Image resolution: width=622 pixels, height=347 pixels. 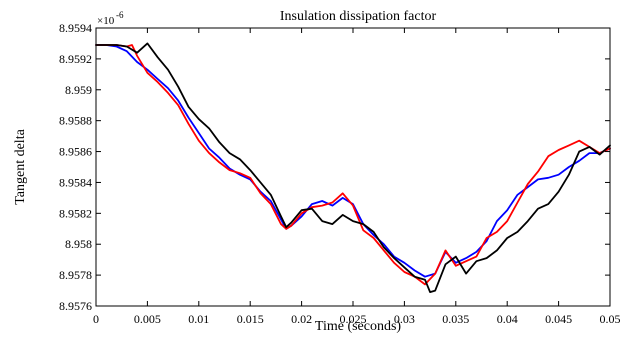 I want to click on y-axis-label: Tangent delta, so click(x=20, y=166).